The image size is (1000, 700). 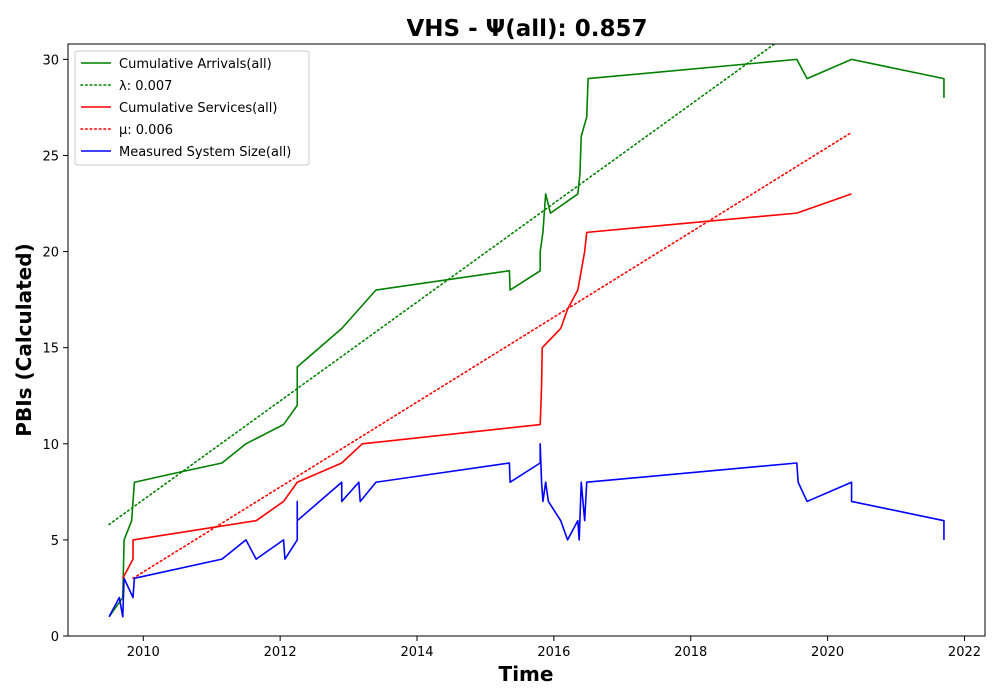 I want to click on y-tick-label: 20, so click(x=50, y=253).